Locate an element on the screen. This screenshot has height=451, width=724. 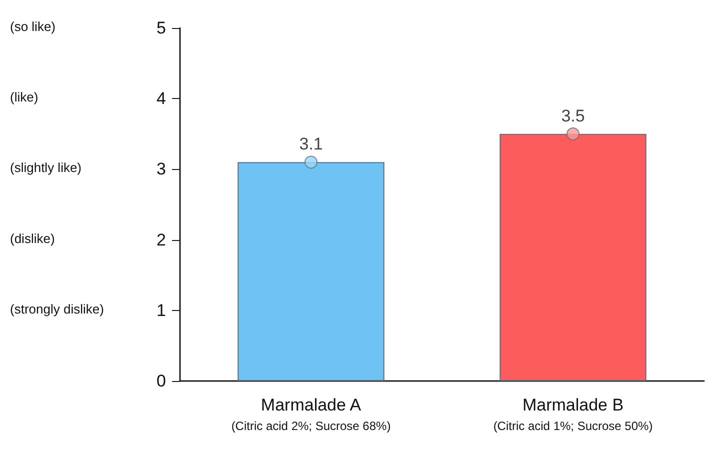
y-tick-label: 4 is located at coordinates (161, 98).